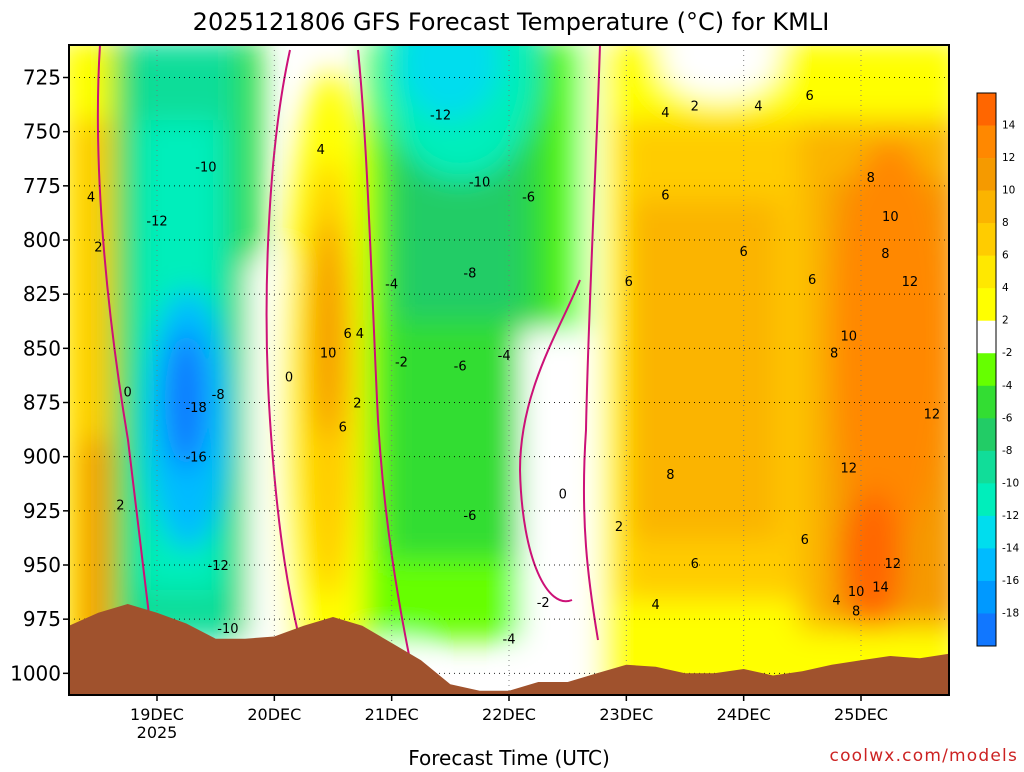 This screenshot has height=772, width=1024. What do you see at coordinates (392, 714) in the screenshot?
I see `x-tick-label-21dec: 21DEC` at bounding box center [392, 714].